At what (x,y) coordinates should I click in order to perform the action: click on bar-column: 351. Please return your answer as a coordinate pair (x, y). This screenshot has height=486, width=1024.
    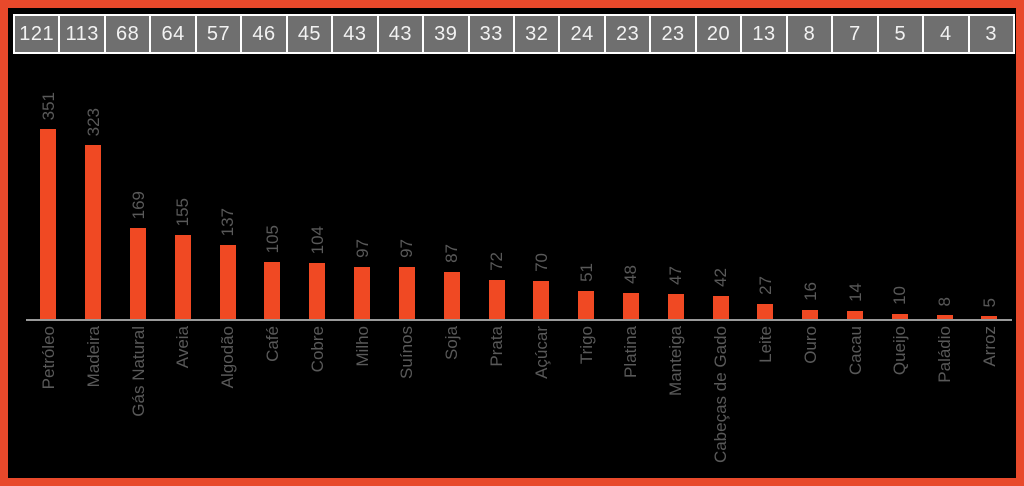
    Looking at the image, I should click on (48, 191).